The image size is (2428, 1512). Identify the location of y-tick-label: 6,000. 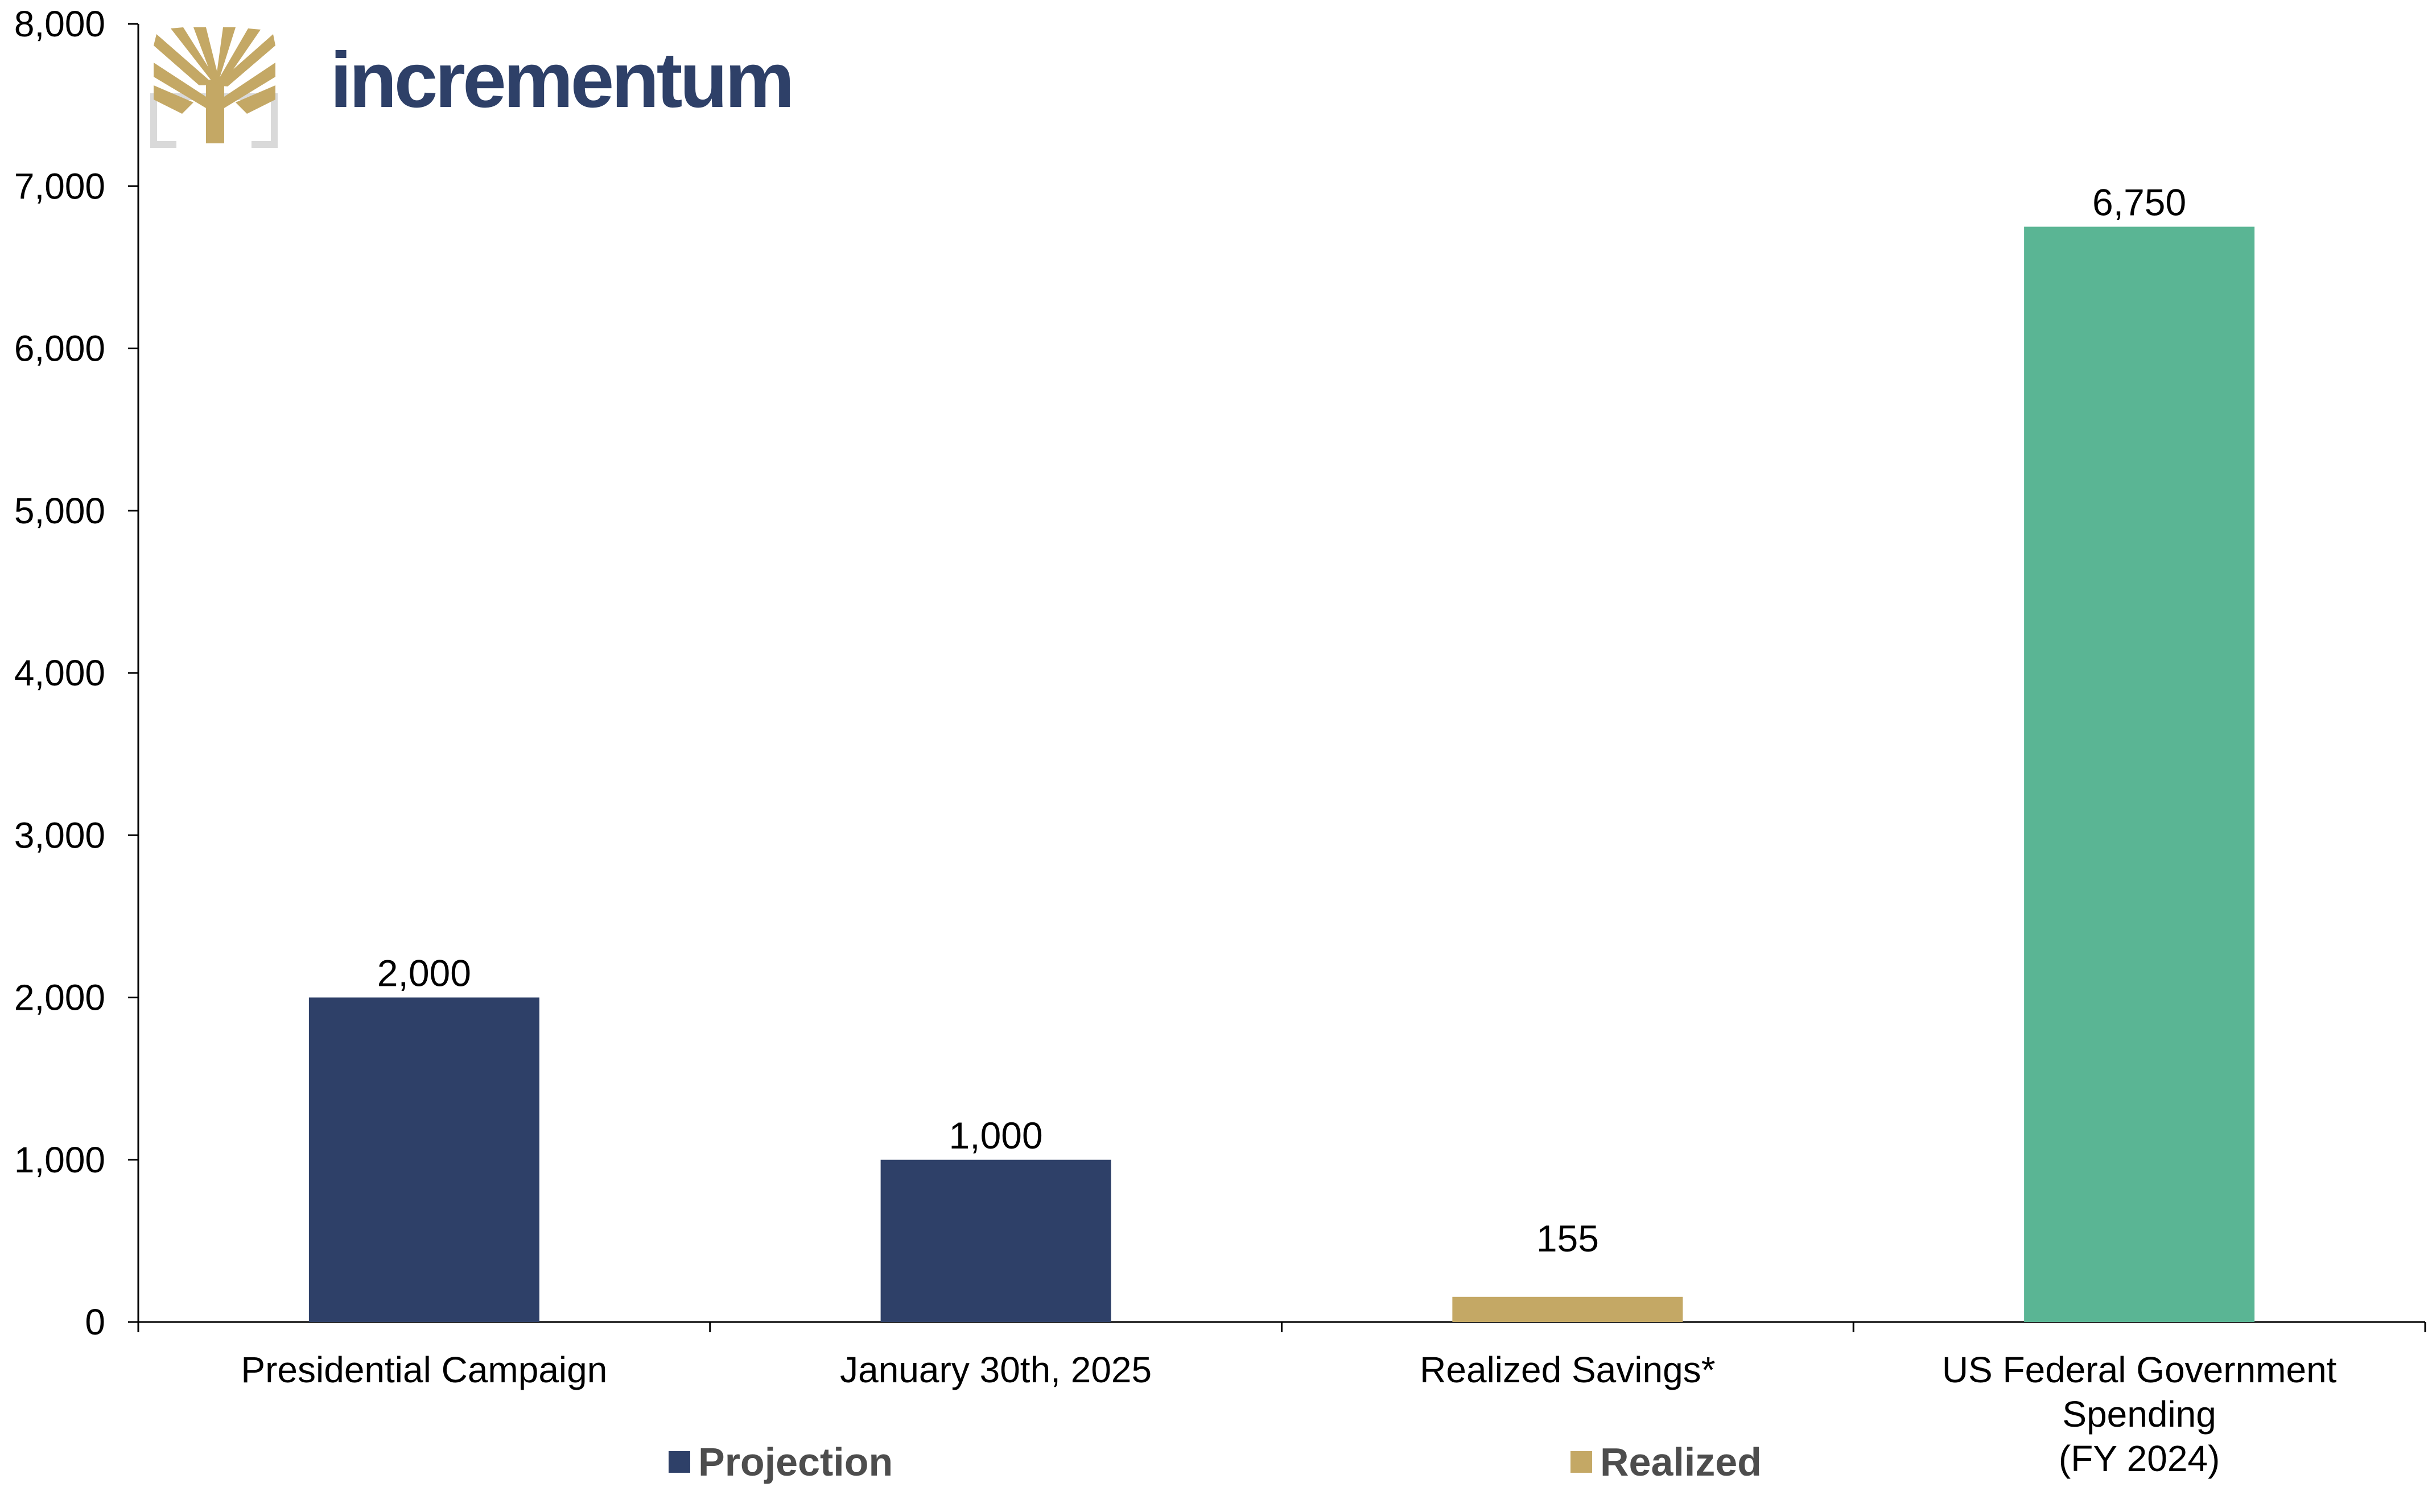
(60, 348).